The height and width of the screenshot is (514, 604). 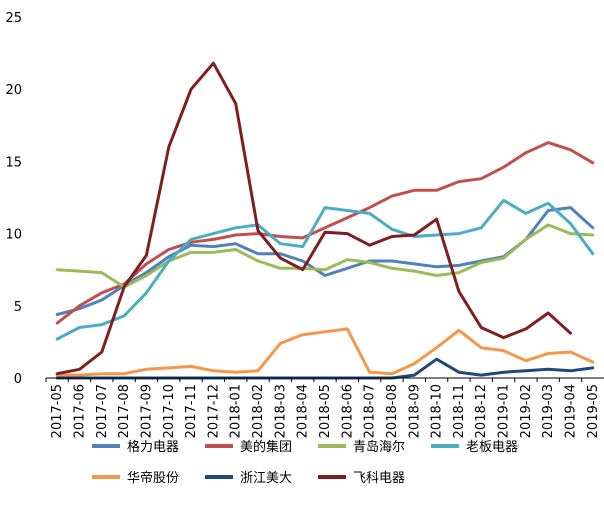 I want to click on x-tick-label: 2019-04, so click(x=571, y=411).